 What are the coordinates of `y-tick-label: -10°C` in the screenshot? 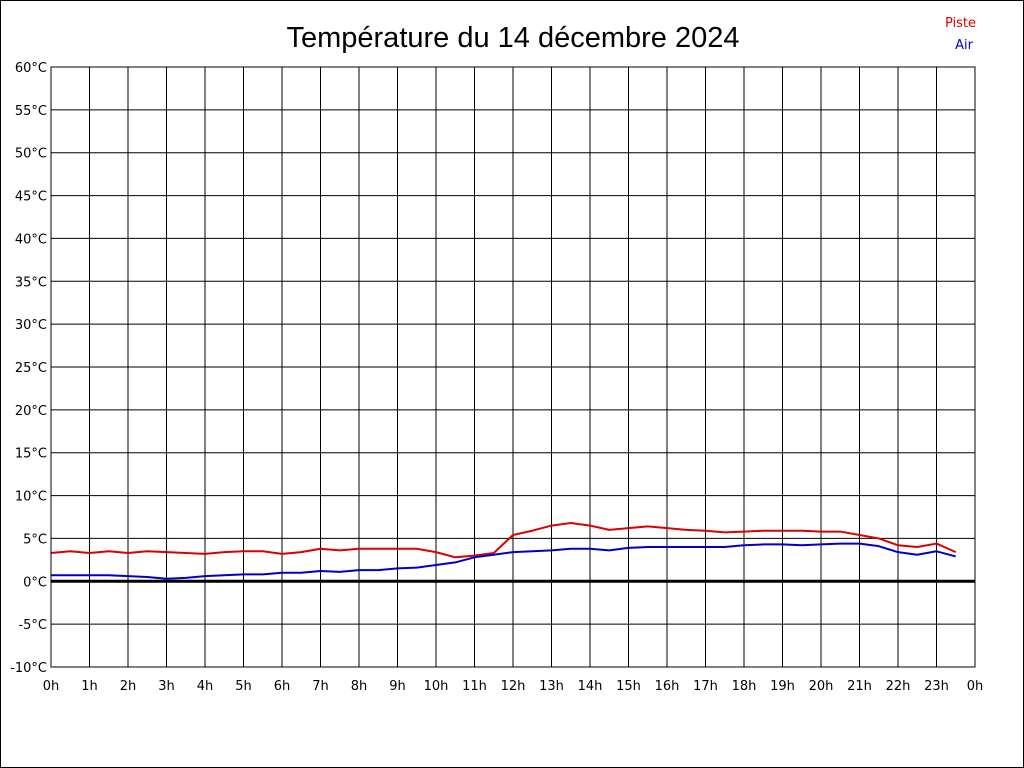 It's located at (28, 668).